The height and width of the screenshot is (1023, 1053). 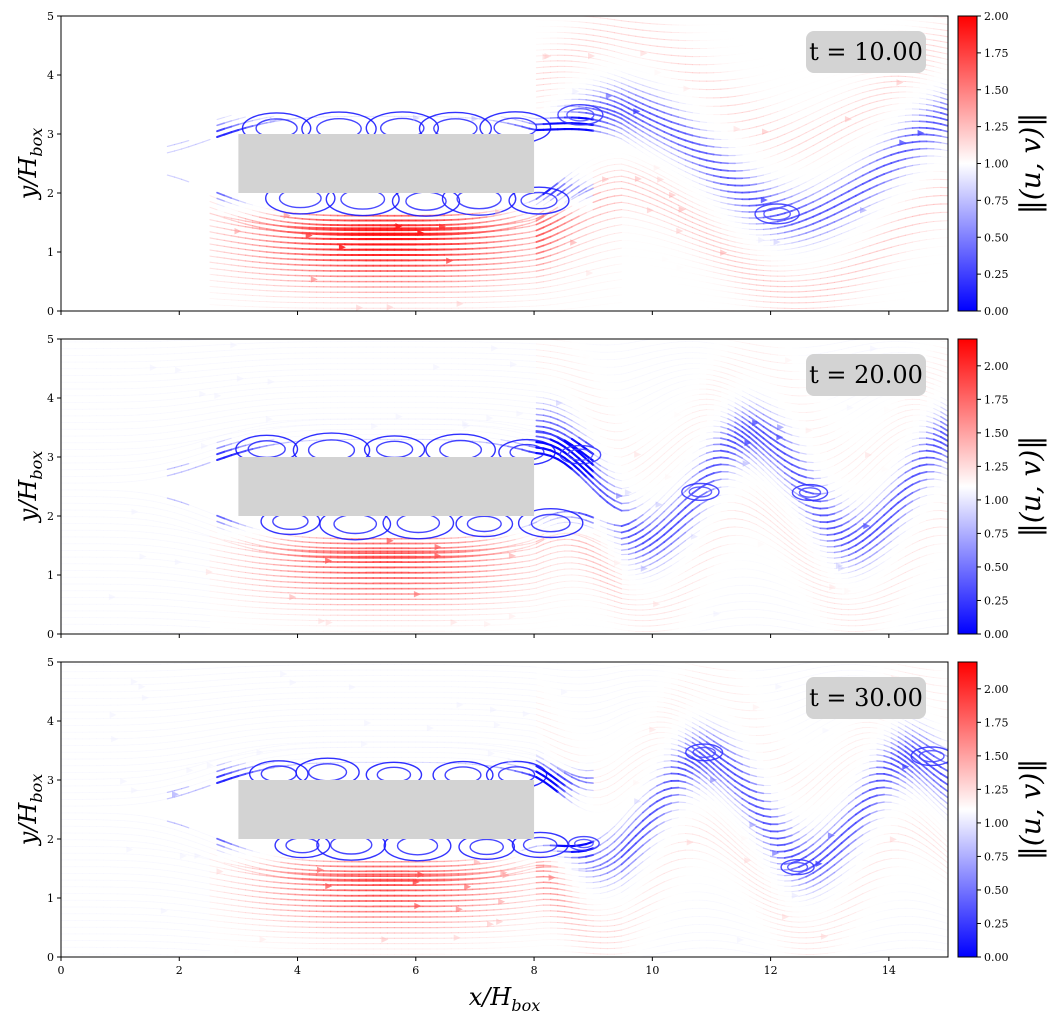 I want to click on x-tick-label: 12, so click(x=771, y=970).